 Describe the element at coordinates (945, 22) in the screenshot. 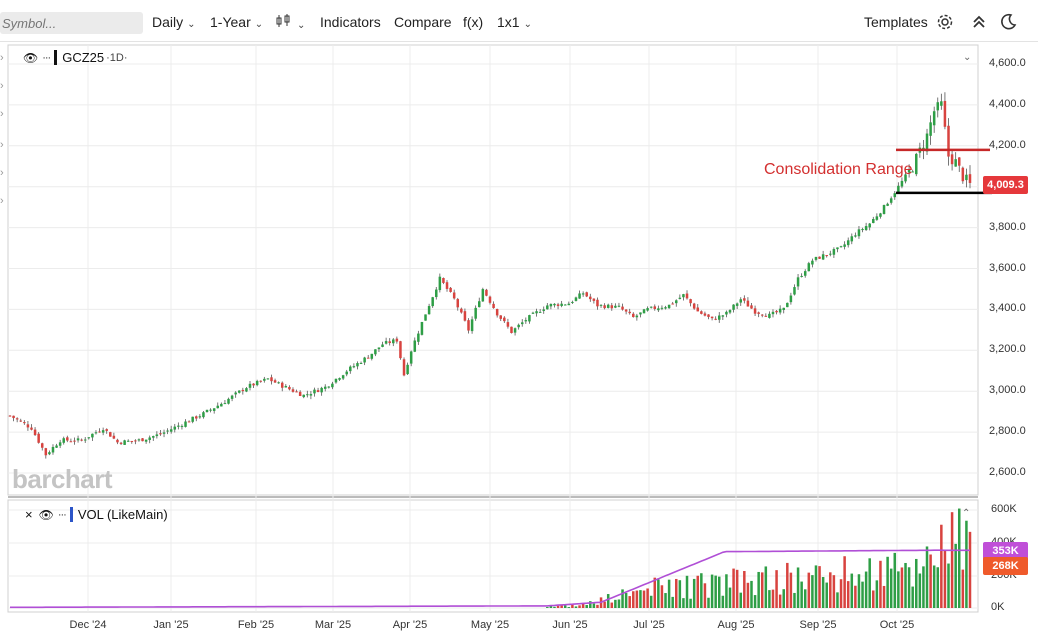

I see `gear-icon` at that location.